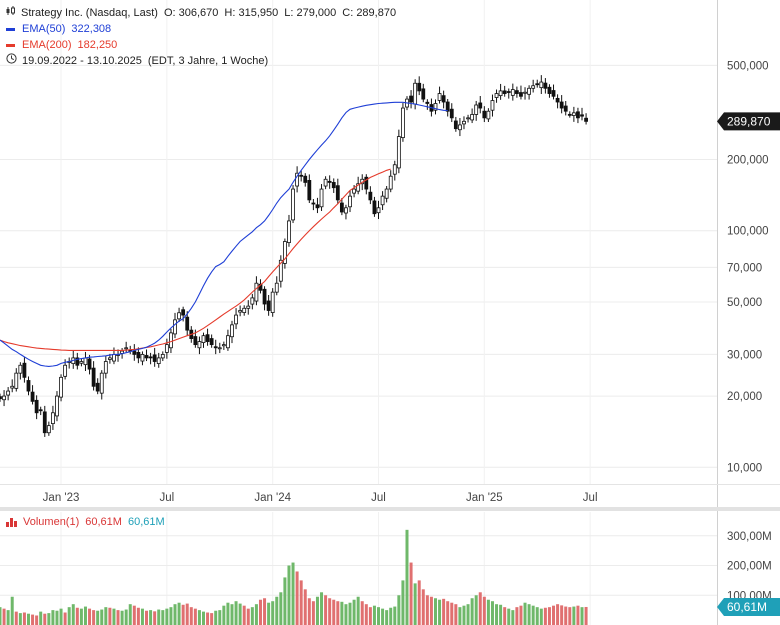  Describe the element at coordinates (61, 498) in the screenshot. I see `time-tick-label: Jan '23` at that location.